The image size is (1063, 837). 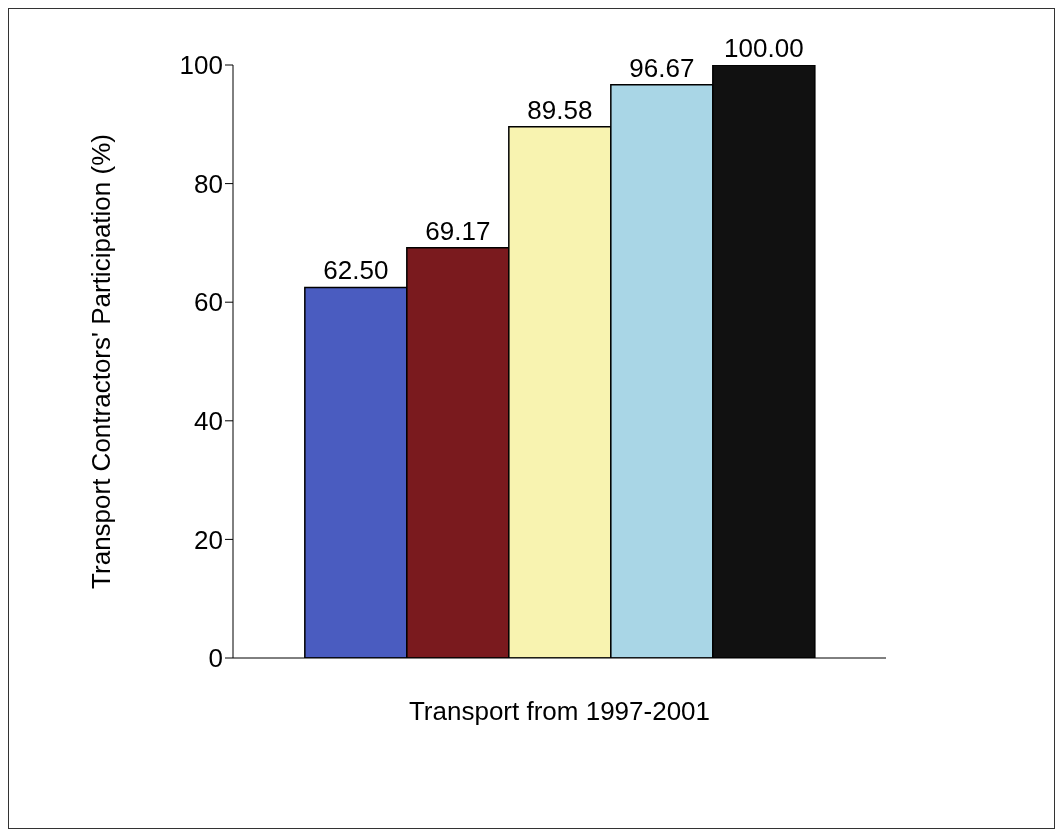 What do you see at coordinates (356, 270) in the screenshot?
I see `data-label: 62.50` at bounding box center [356, 270].